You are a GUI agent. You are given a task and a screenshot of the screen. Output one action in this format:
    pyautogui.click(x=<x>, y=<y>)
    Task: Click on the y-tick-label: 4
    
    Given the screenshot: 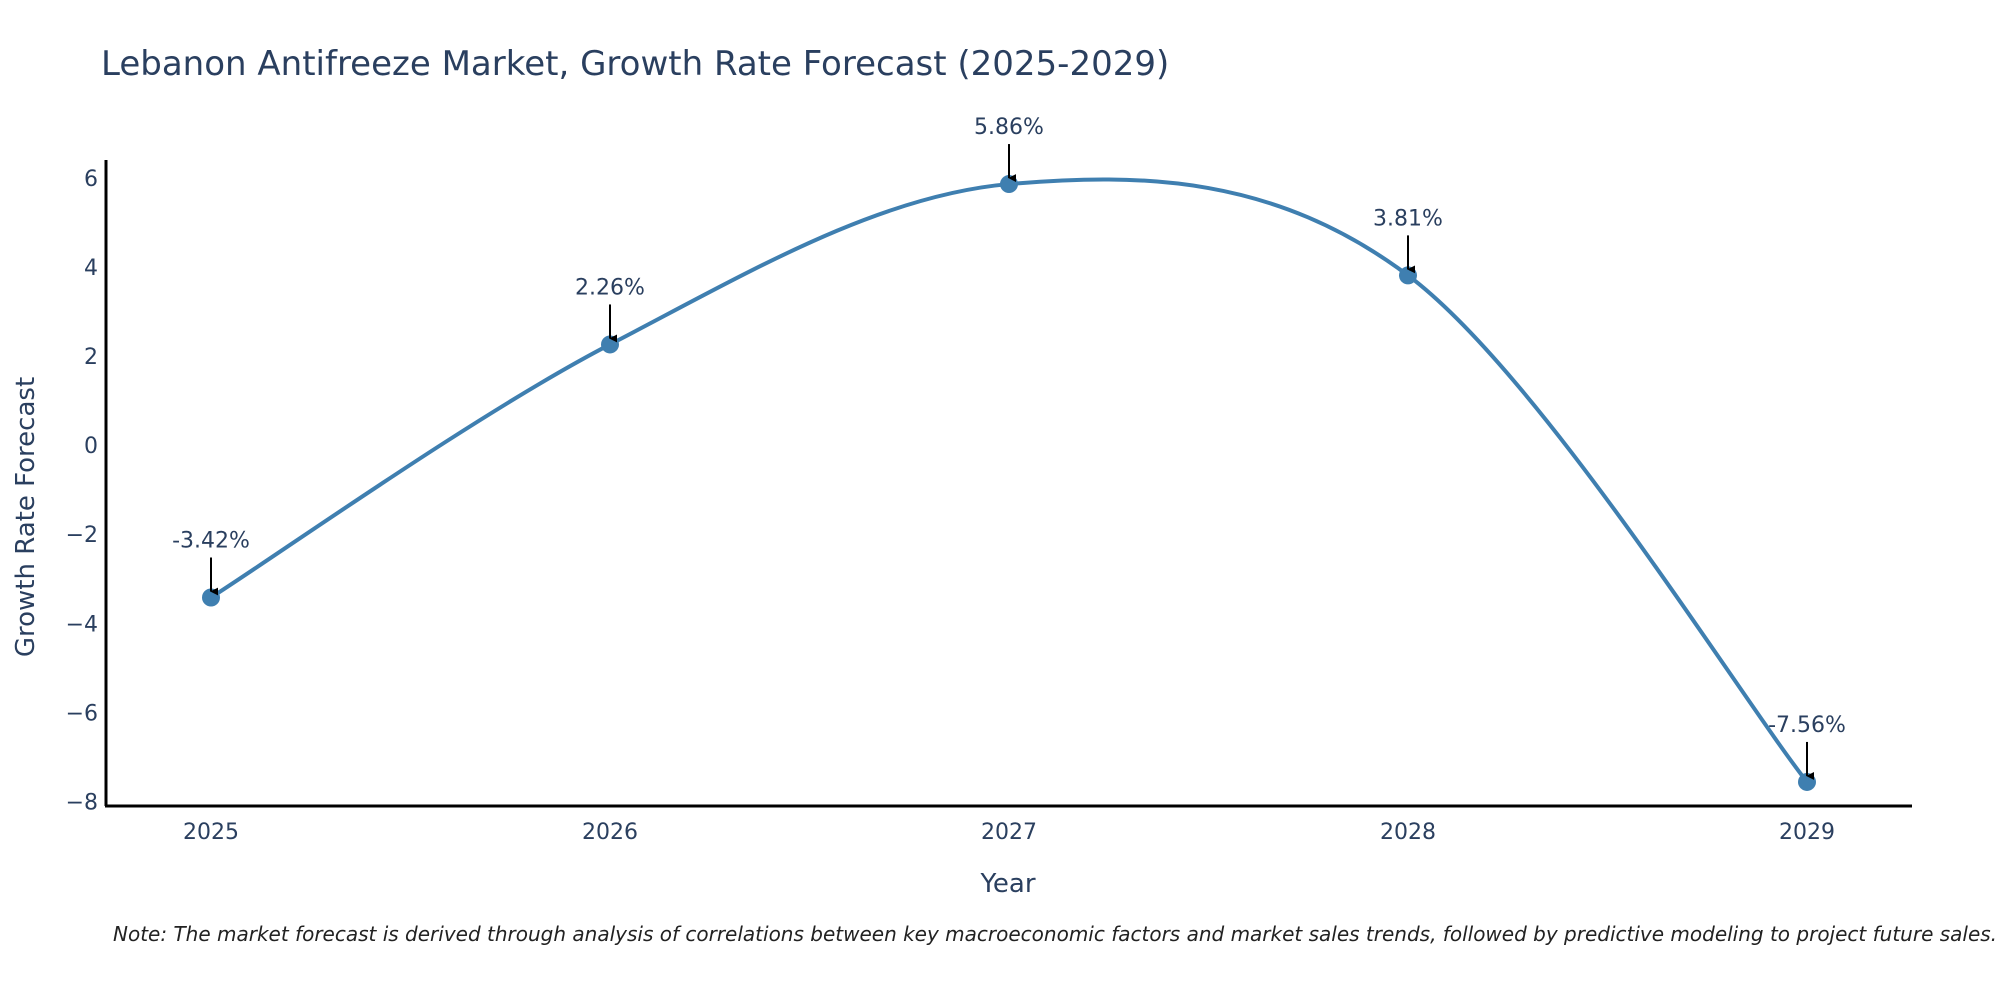 What is the action you would take?
    pyautogui.click(x=91, y=268)
    